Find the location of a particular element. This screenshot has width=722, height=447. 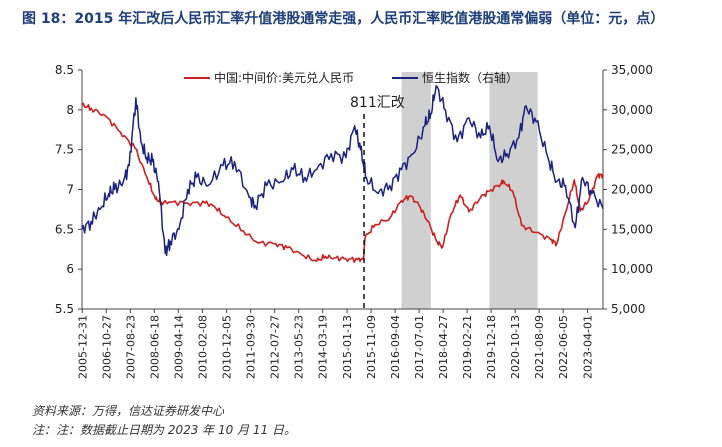

annotation: 811汇改 is located at coordinates (377, 202).